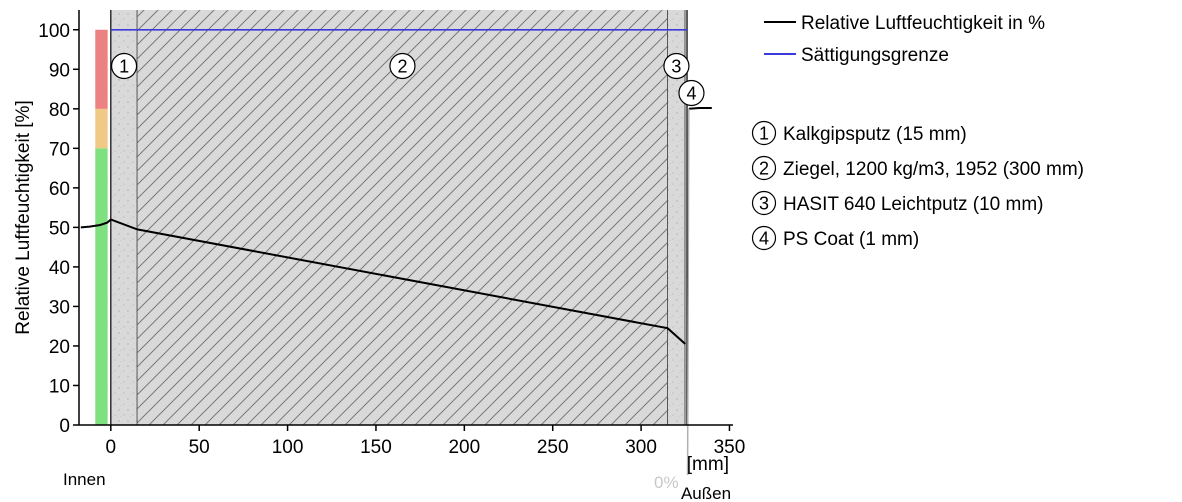 The image size is (1182, 502). I want to click on outside-label: Außen, so click(706, 493).